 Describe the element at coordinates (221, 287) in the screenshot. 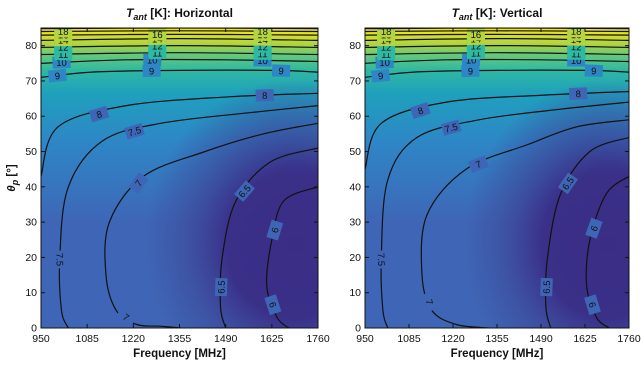

I see `contour-label-6-5: 6.5` at that location.